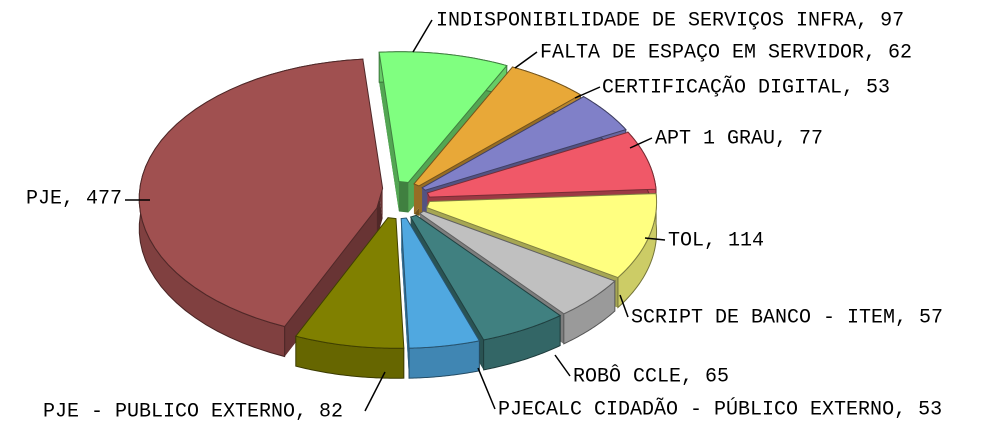 The width and height of the screenshot is (992, 427). What do you see at coordinates (746, 86) in the screenshot?
I see `data-label: CERTIFICAÇÃO DIGITAL, 53` at bounding box center [746, 86].